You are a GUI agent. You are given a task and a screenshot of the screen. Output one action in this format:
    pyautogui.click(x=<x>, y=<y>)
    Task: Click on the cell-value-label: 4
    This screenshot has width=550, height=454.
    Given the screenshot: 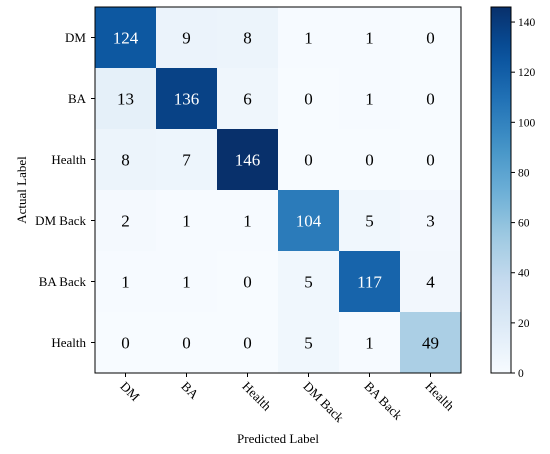 What is the action you would take?
    pyautogui.click(x=430, y=282)
    